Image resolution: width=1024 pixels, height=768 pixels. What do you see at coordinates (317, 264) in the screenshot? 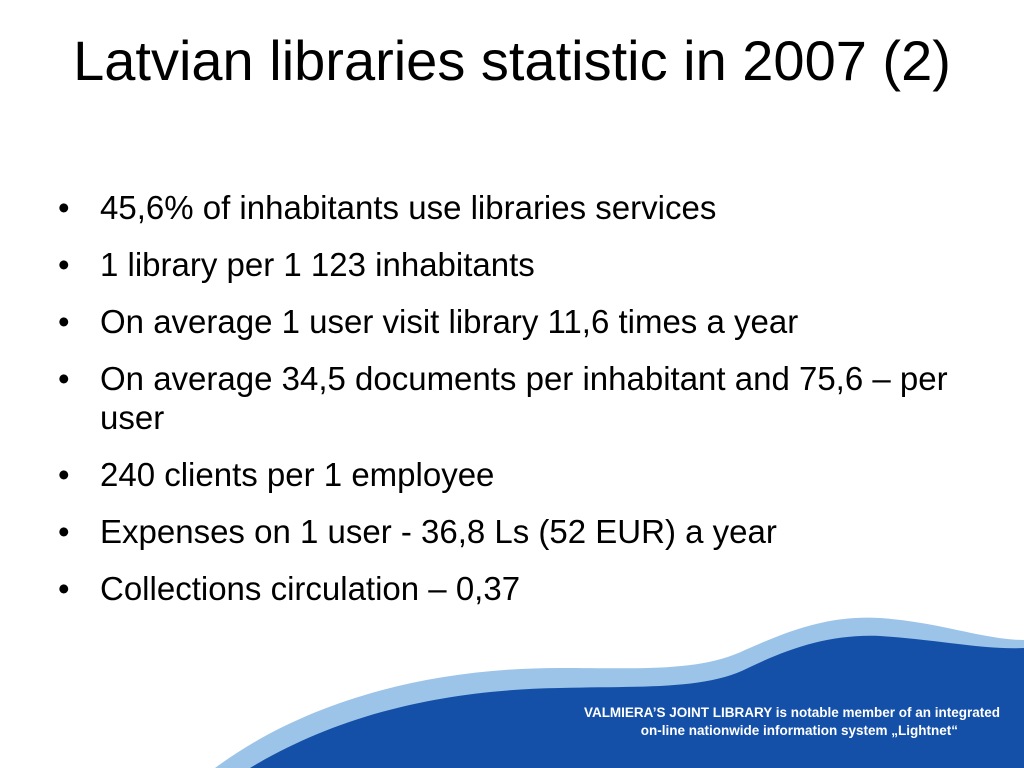
I see `bullet-text: 1 library per 1 123 inhabitants` at bounding box center [317, 264].